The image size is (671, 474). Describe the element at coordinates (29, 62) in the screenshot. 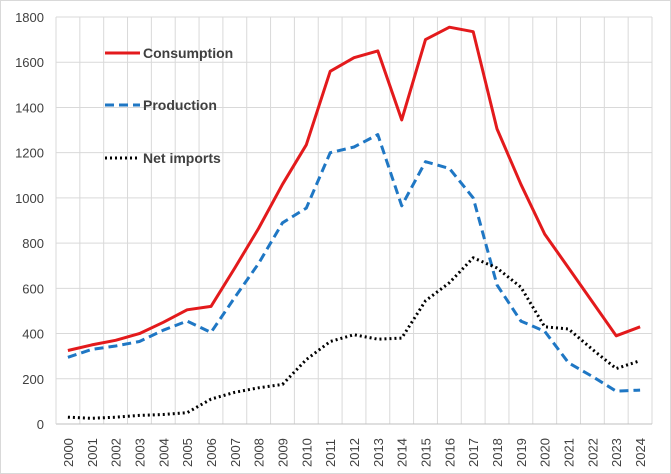

I see `y-tick-label: 1600` at that location.